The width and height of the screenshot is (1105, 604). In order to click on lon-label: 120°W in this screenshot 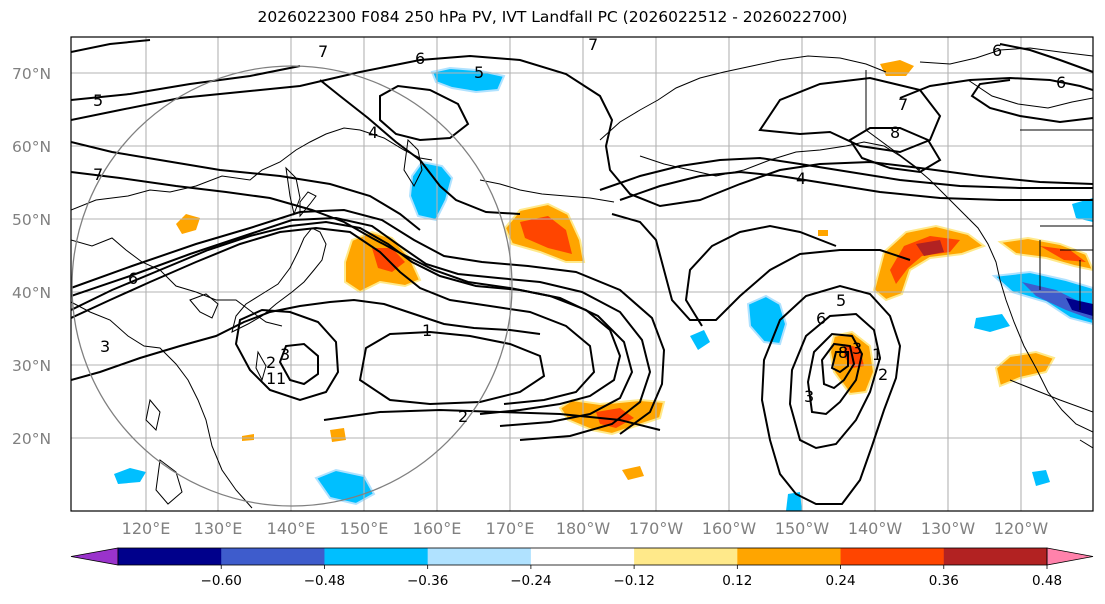, I will do `click(1021, 528)`.